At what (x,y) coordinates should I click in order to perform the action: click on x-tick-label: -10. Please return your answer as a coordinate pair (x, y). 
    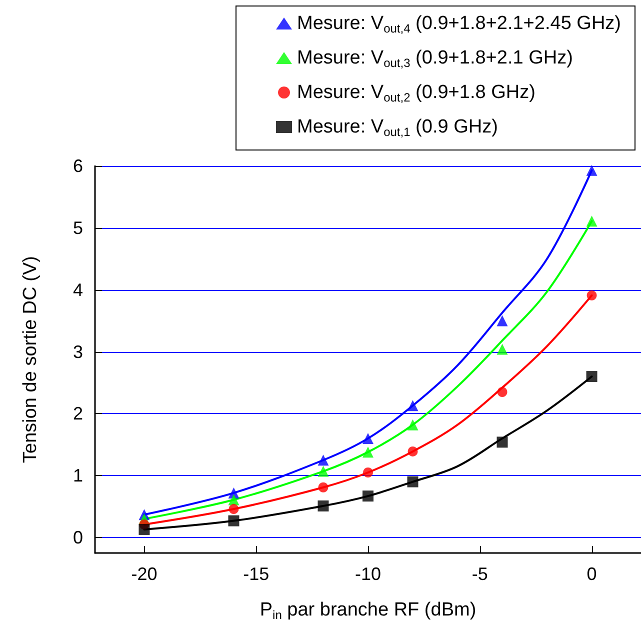
    Looking at the image, I should click on (368, 574).